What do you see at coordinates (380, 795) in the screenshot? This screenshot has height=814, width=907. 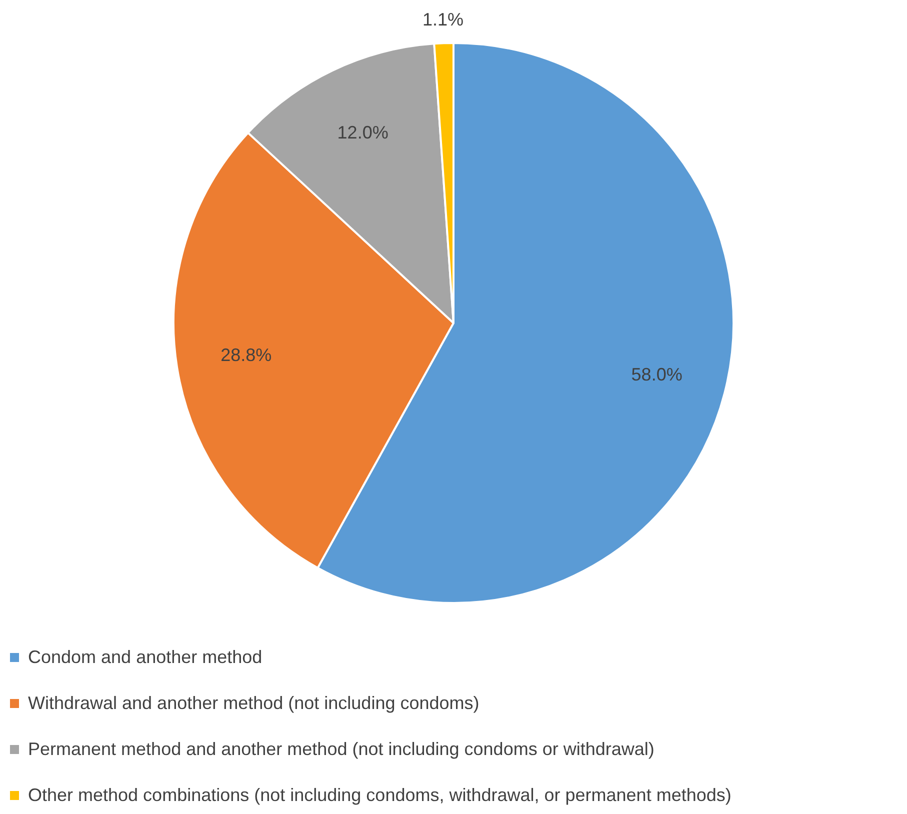 I see `legend-label: Other method combinations (not including condoms, withdrawal, or permanent methods)` at bounding box center [380, 795].